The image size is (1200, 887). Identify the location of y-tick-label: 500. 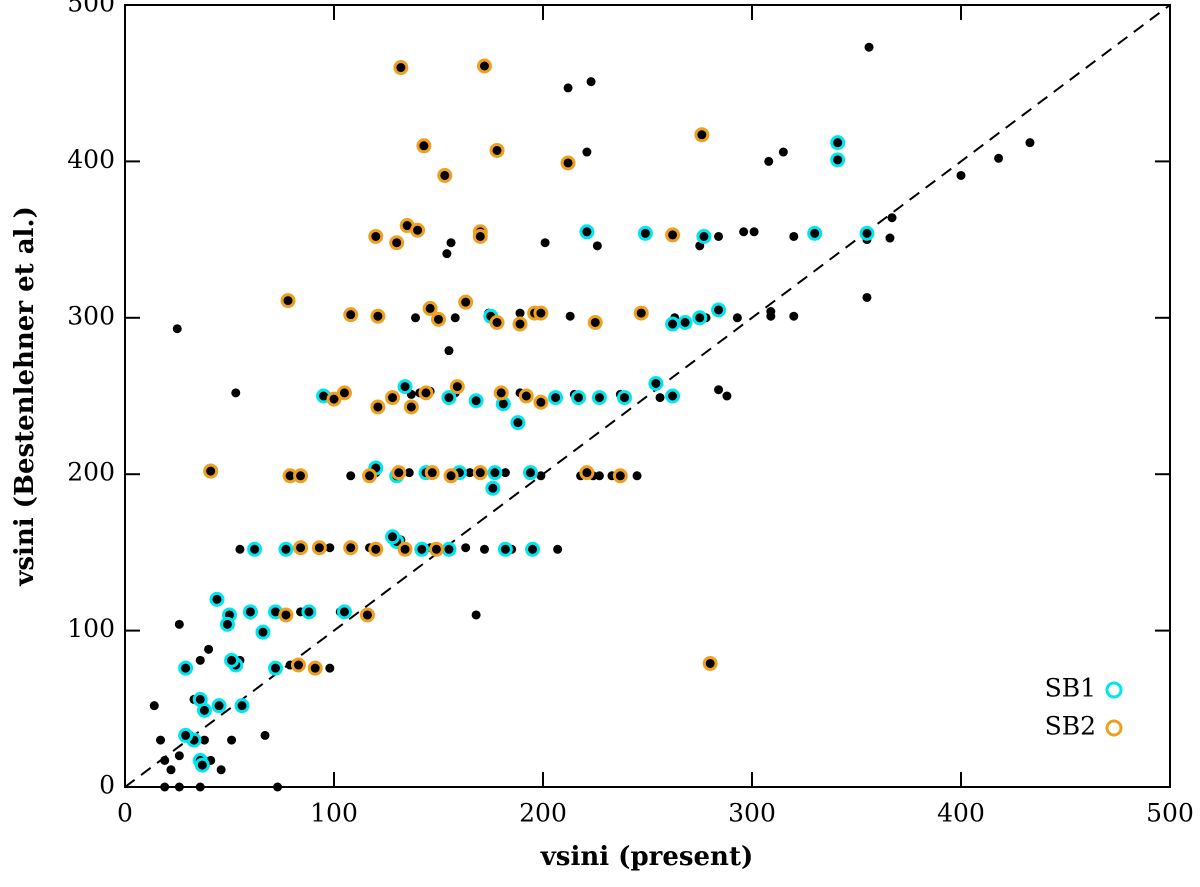
(91, 9).